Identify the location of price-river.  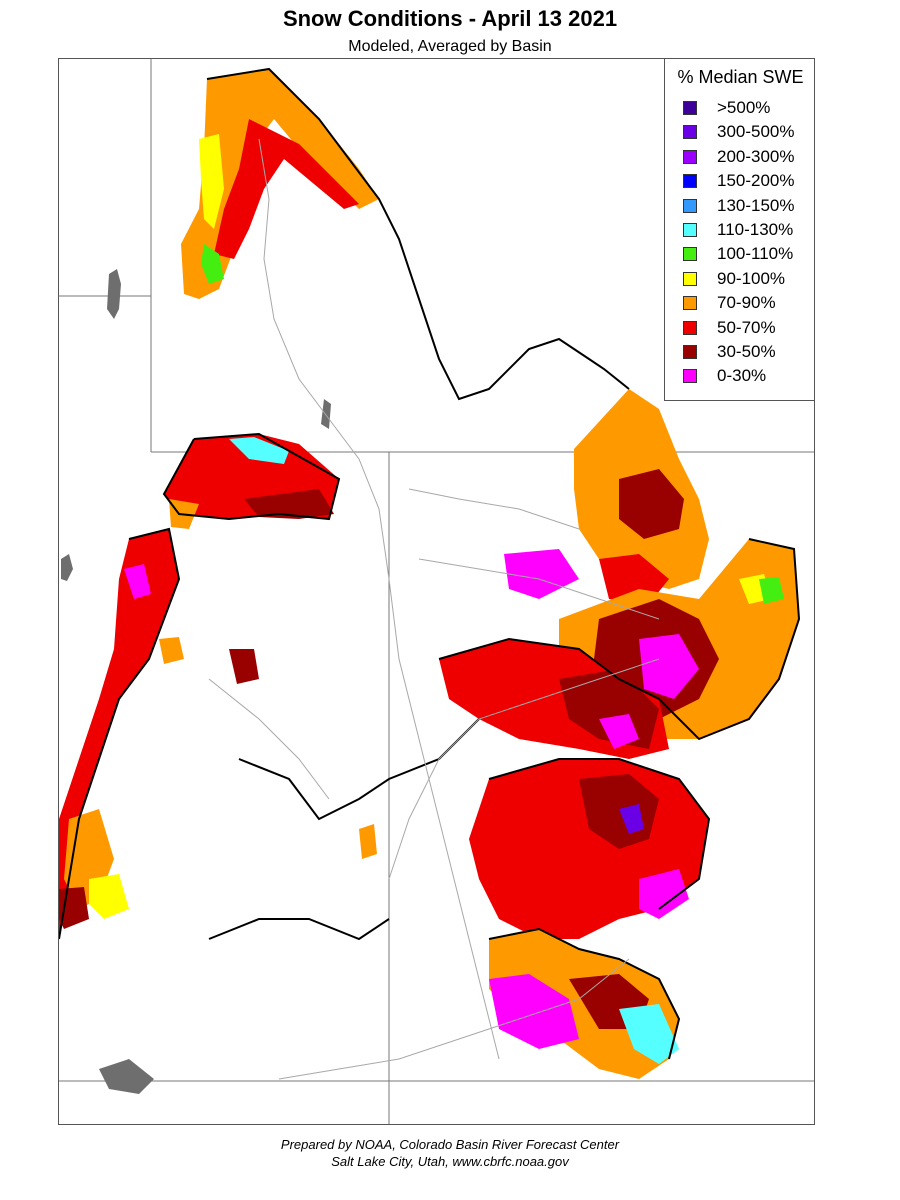
(269, 739).